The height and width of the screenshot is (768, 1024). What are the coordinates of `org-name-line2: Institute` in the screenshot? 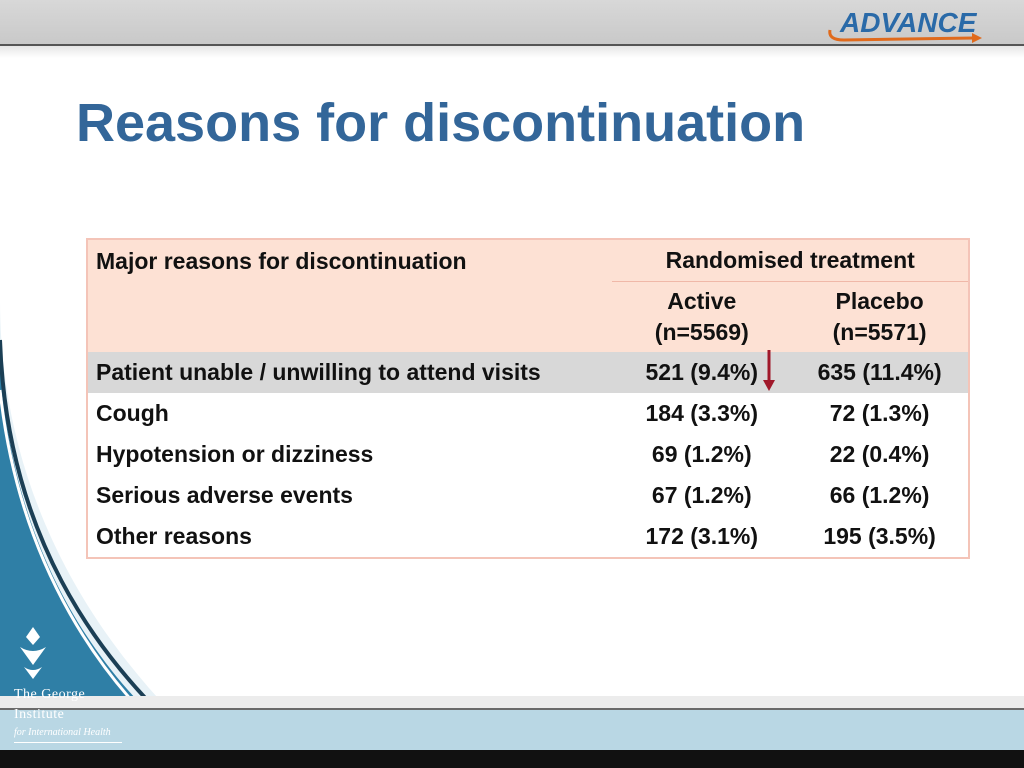 It's located at (39, 714).